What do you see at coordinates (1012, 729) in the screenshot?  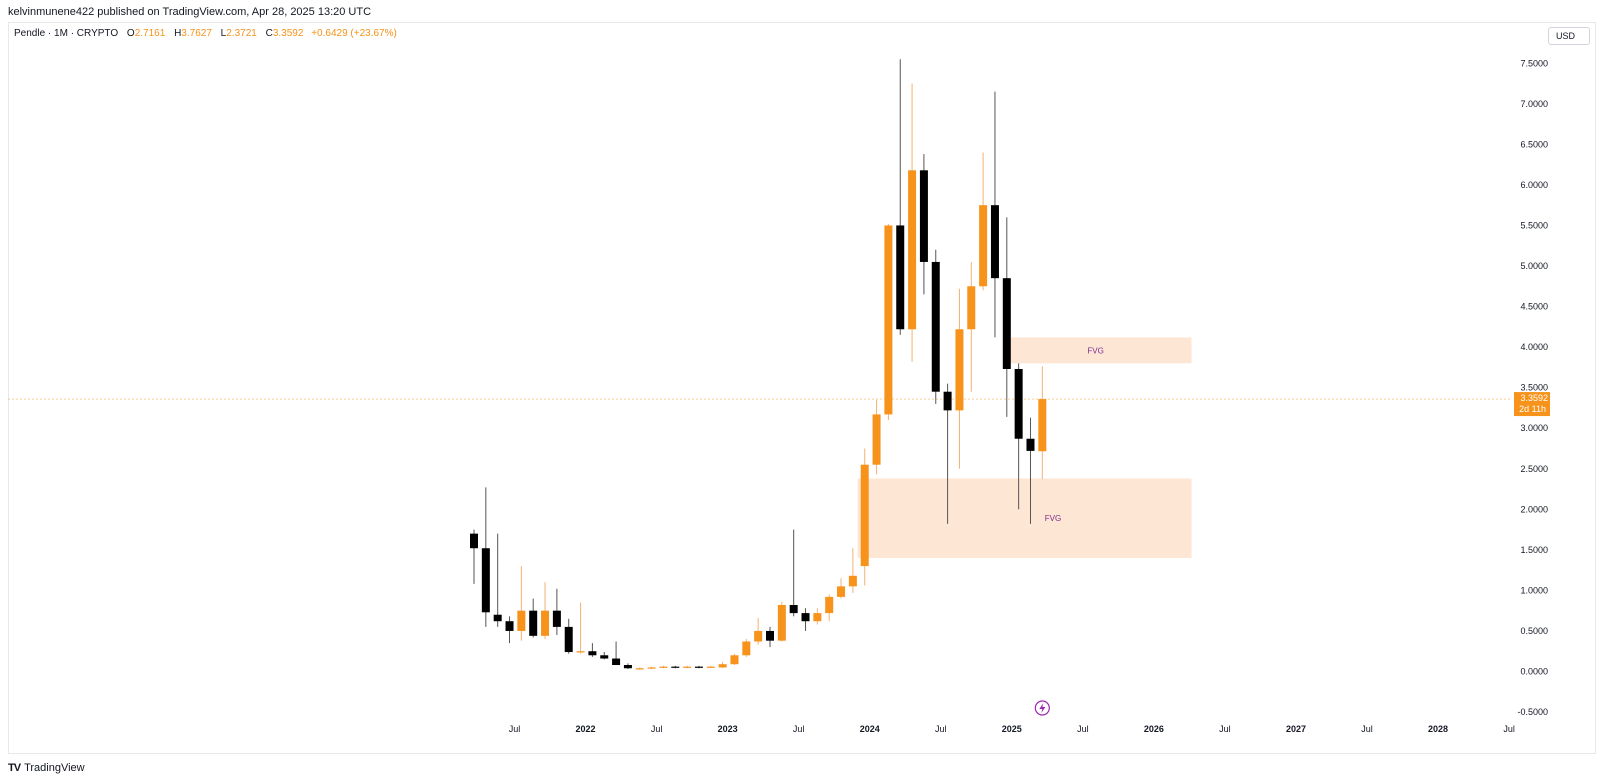 I see `x-tick-label: 2025` at bounding box center [1012, 729].